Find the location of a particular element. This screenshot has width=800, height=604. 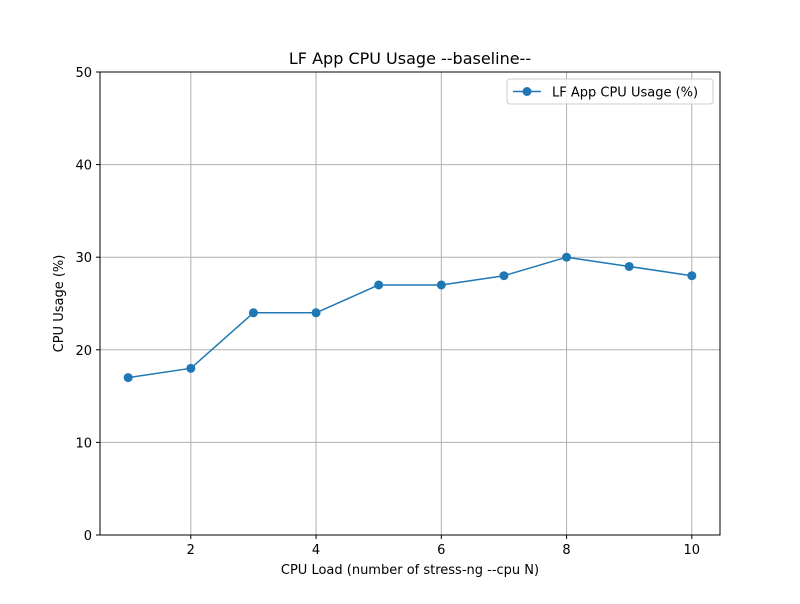

legend-entry-label: LF App CPU Usage (%) is located at coordinates (625, 93).